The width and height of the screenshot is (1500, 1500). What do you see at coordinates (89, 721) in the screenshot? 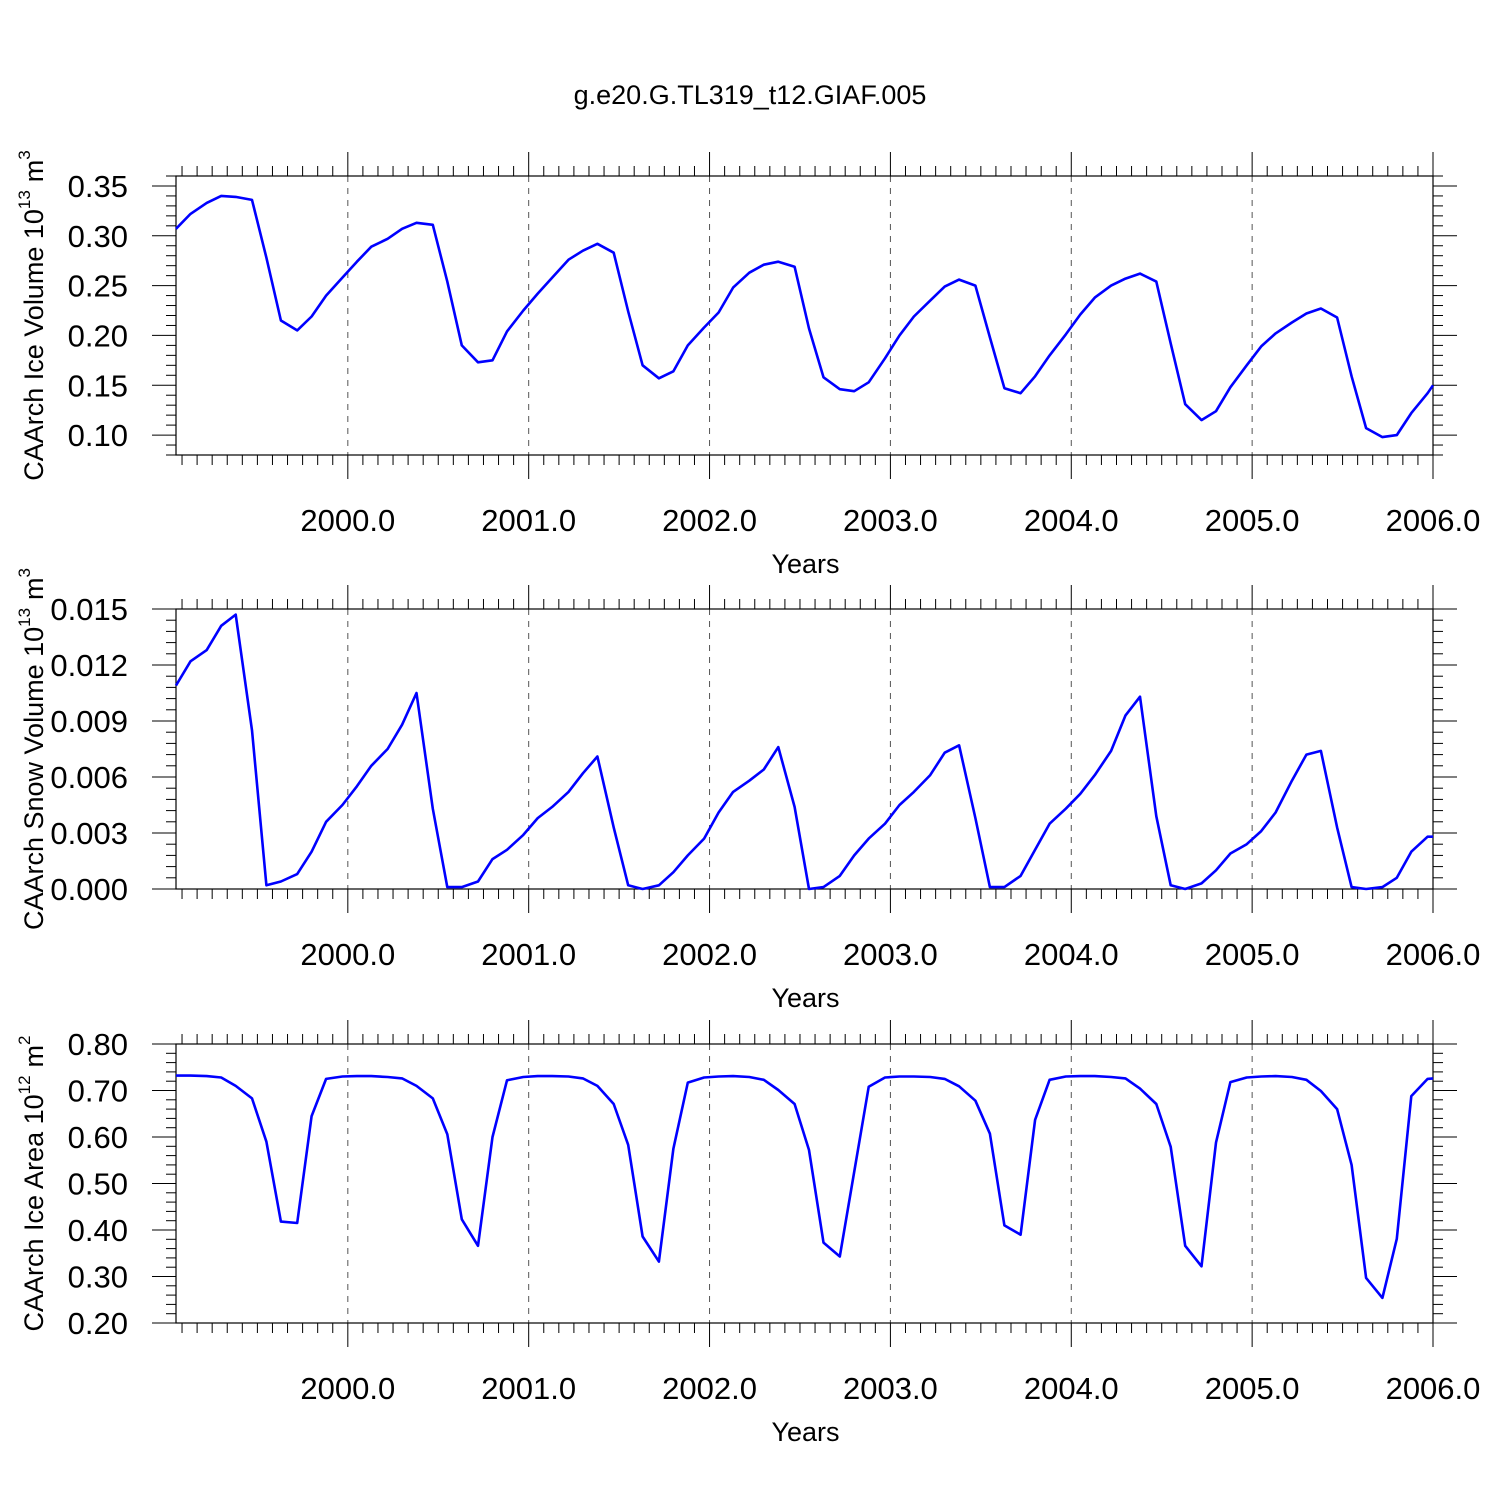
I see `y-tick-label: 0.009` at bounding box center [89, 721].